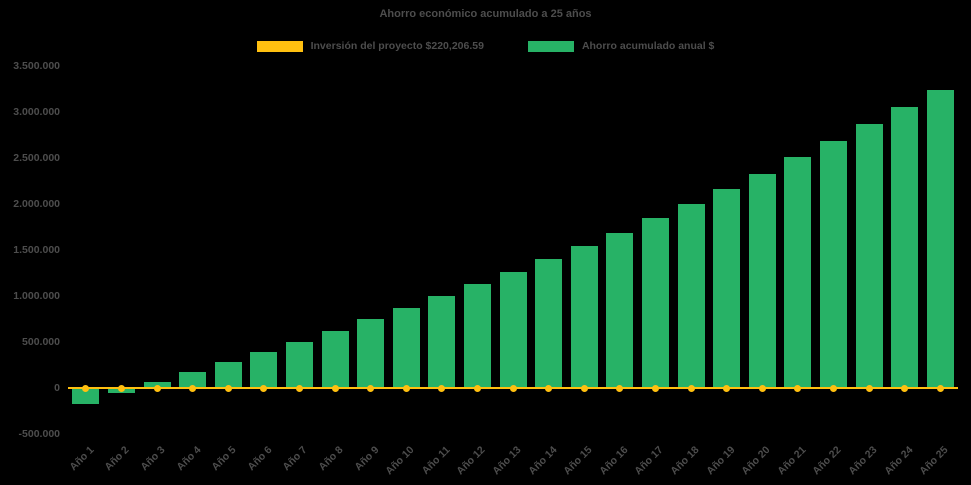  Describe the element at coordinates (550, 46) in the screenshot. I see `savings-swatch` at that location.